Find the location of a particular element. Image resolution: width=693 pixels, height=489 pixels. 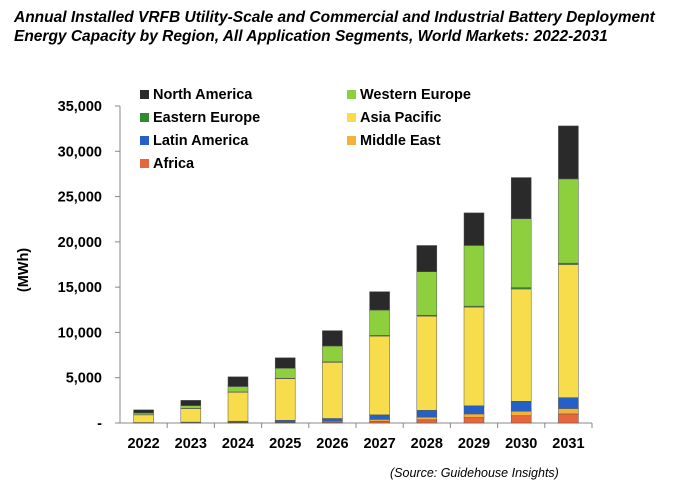

x-tick-label: 2026 is located at coordinates (332, 444).